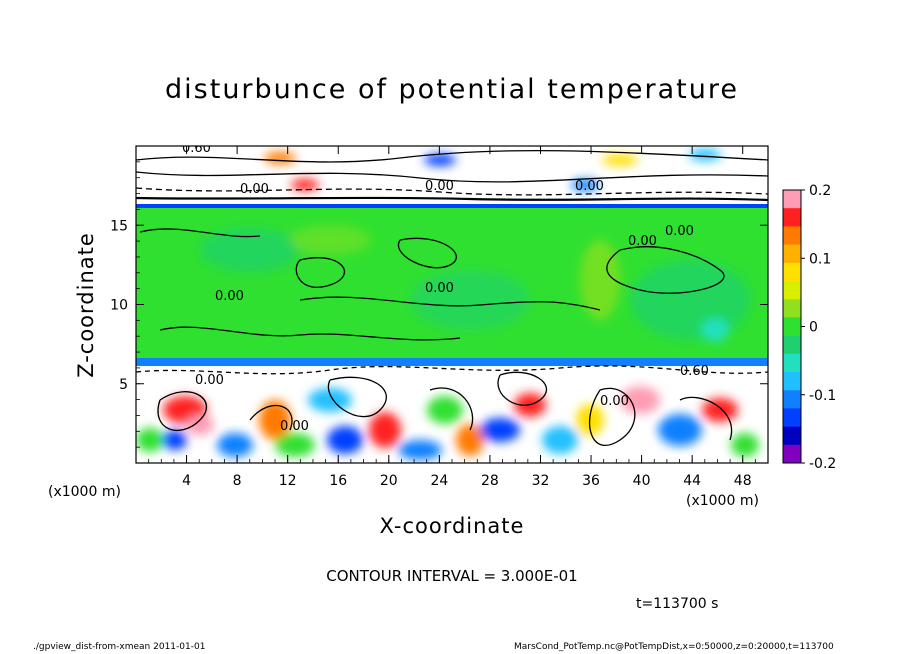  I want to click on y-tick-label: 5, so click(123, 385).